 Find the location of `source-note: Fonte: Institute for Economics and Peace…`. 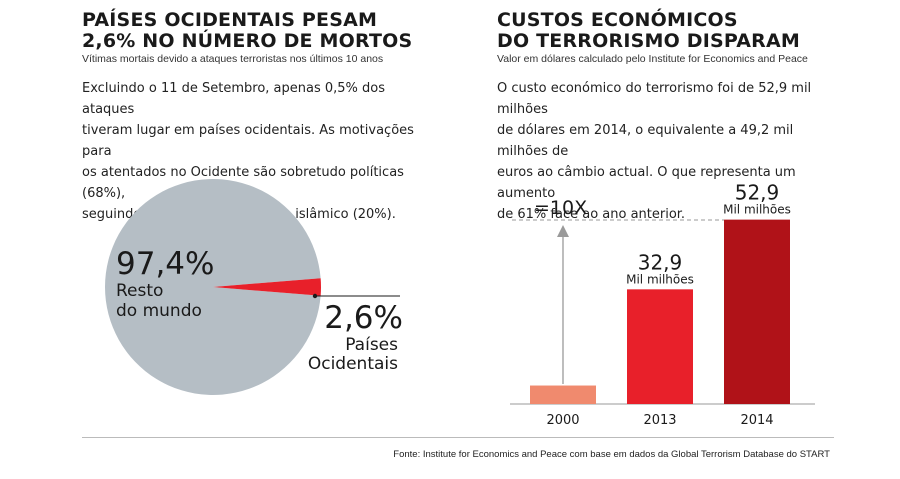

source-note: Fonte: Institute for Economics and Peace… is located at coordinates (611, 454).